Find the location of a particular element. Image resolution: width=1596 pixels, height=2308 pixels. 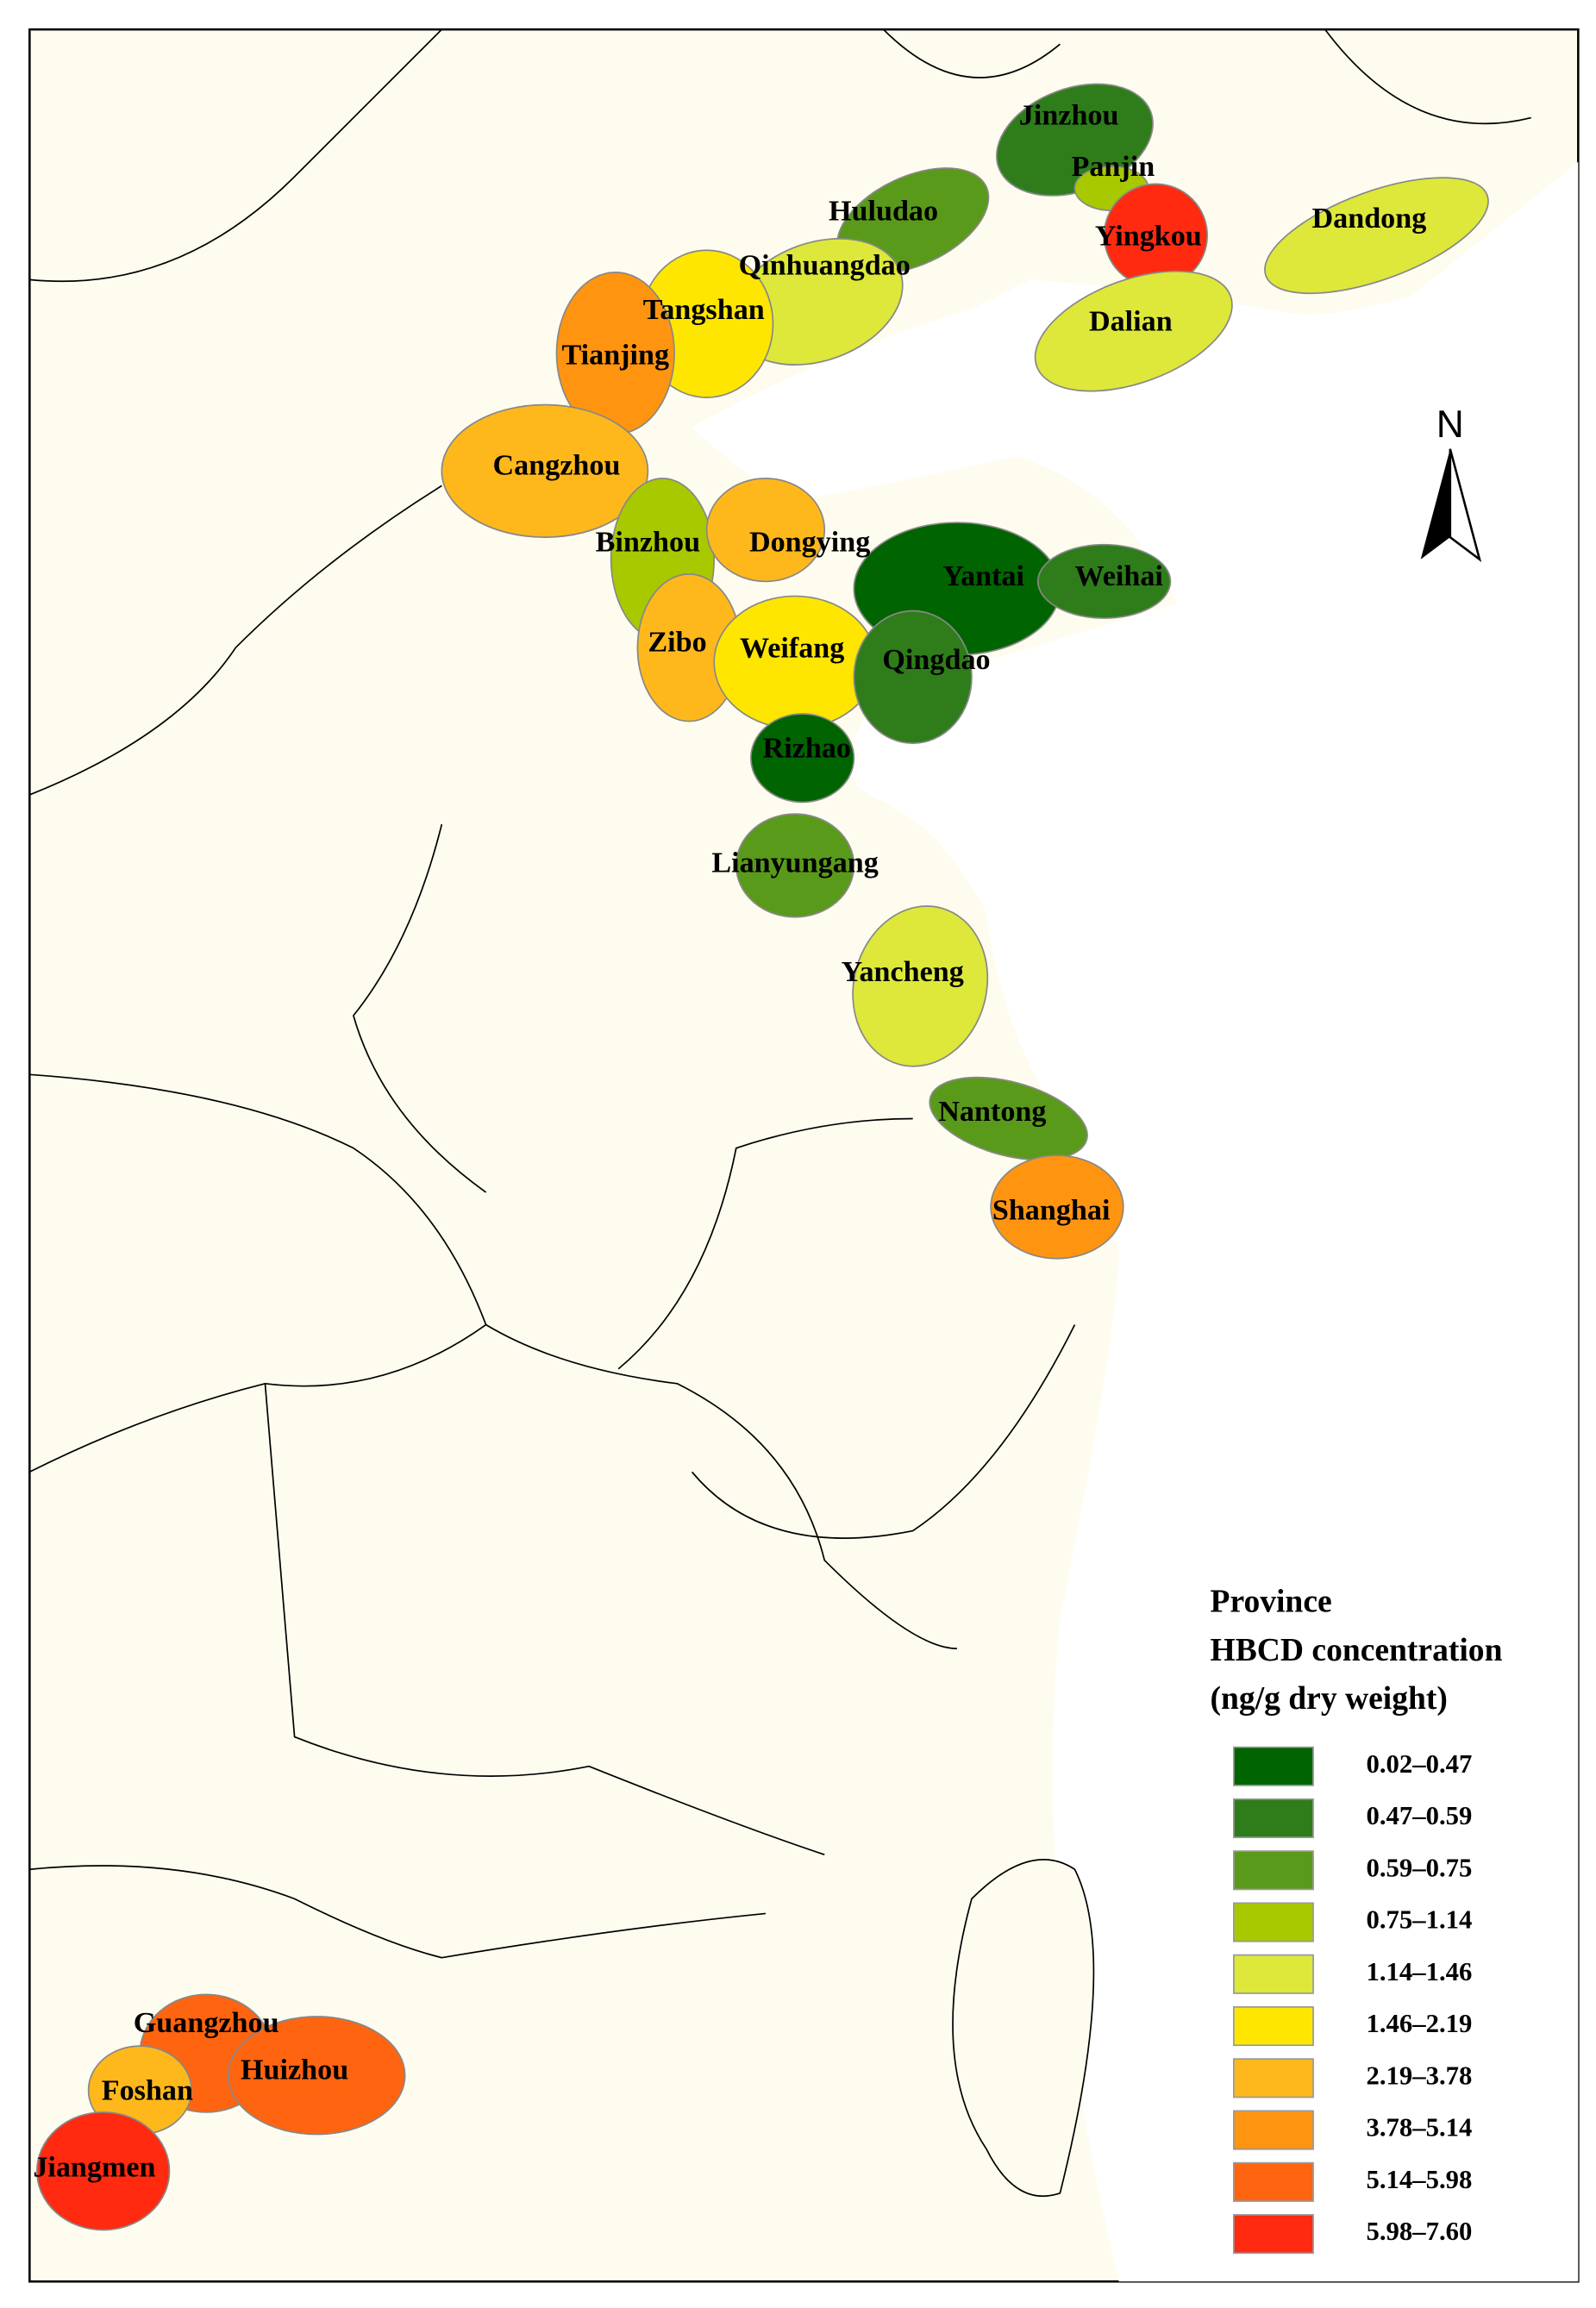

city-label: Qingdao is located at coordinates (936, 660).